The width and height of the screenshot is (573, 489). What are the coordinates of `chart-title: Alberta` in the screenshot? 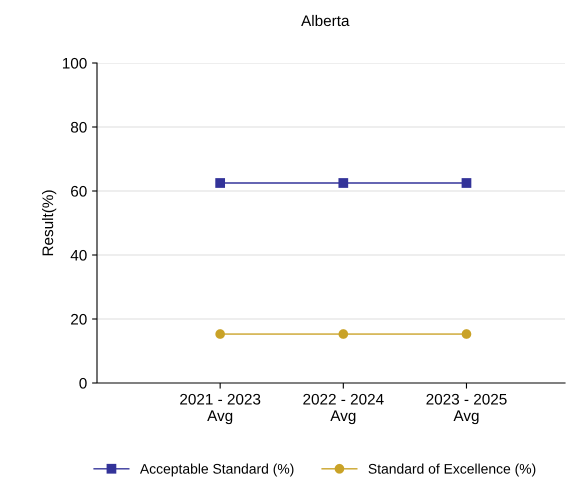 It's located at (325, 20).